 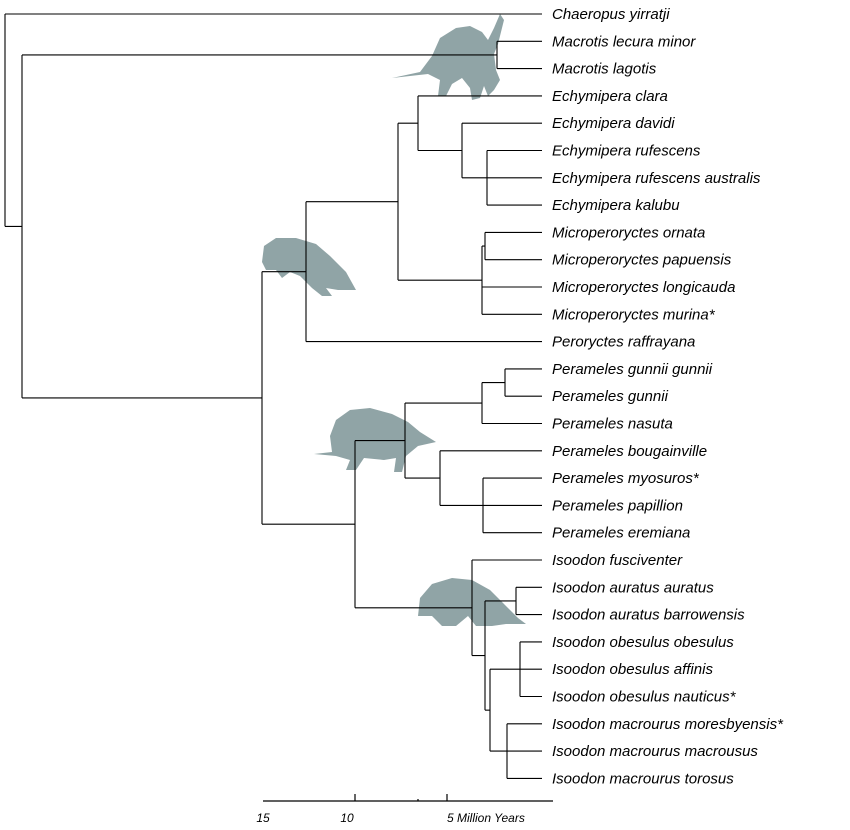 I want to click on tip-label: Chaeropus yirratji, so click(x=611, y=14).